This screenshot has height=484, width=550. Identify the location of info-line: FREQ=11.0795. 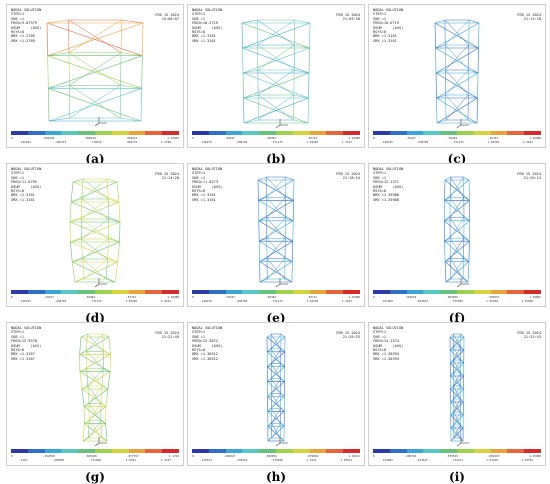
(24, 182).